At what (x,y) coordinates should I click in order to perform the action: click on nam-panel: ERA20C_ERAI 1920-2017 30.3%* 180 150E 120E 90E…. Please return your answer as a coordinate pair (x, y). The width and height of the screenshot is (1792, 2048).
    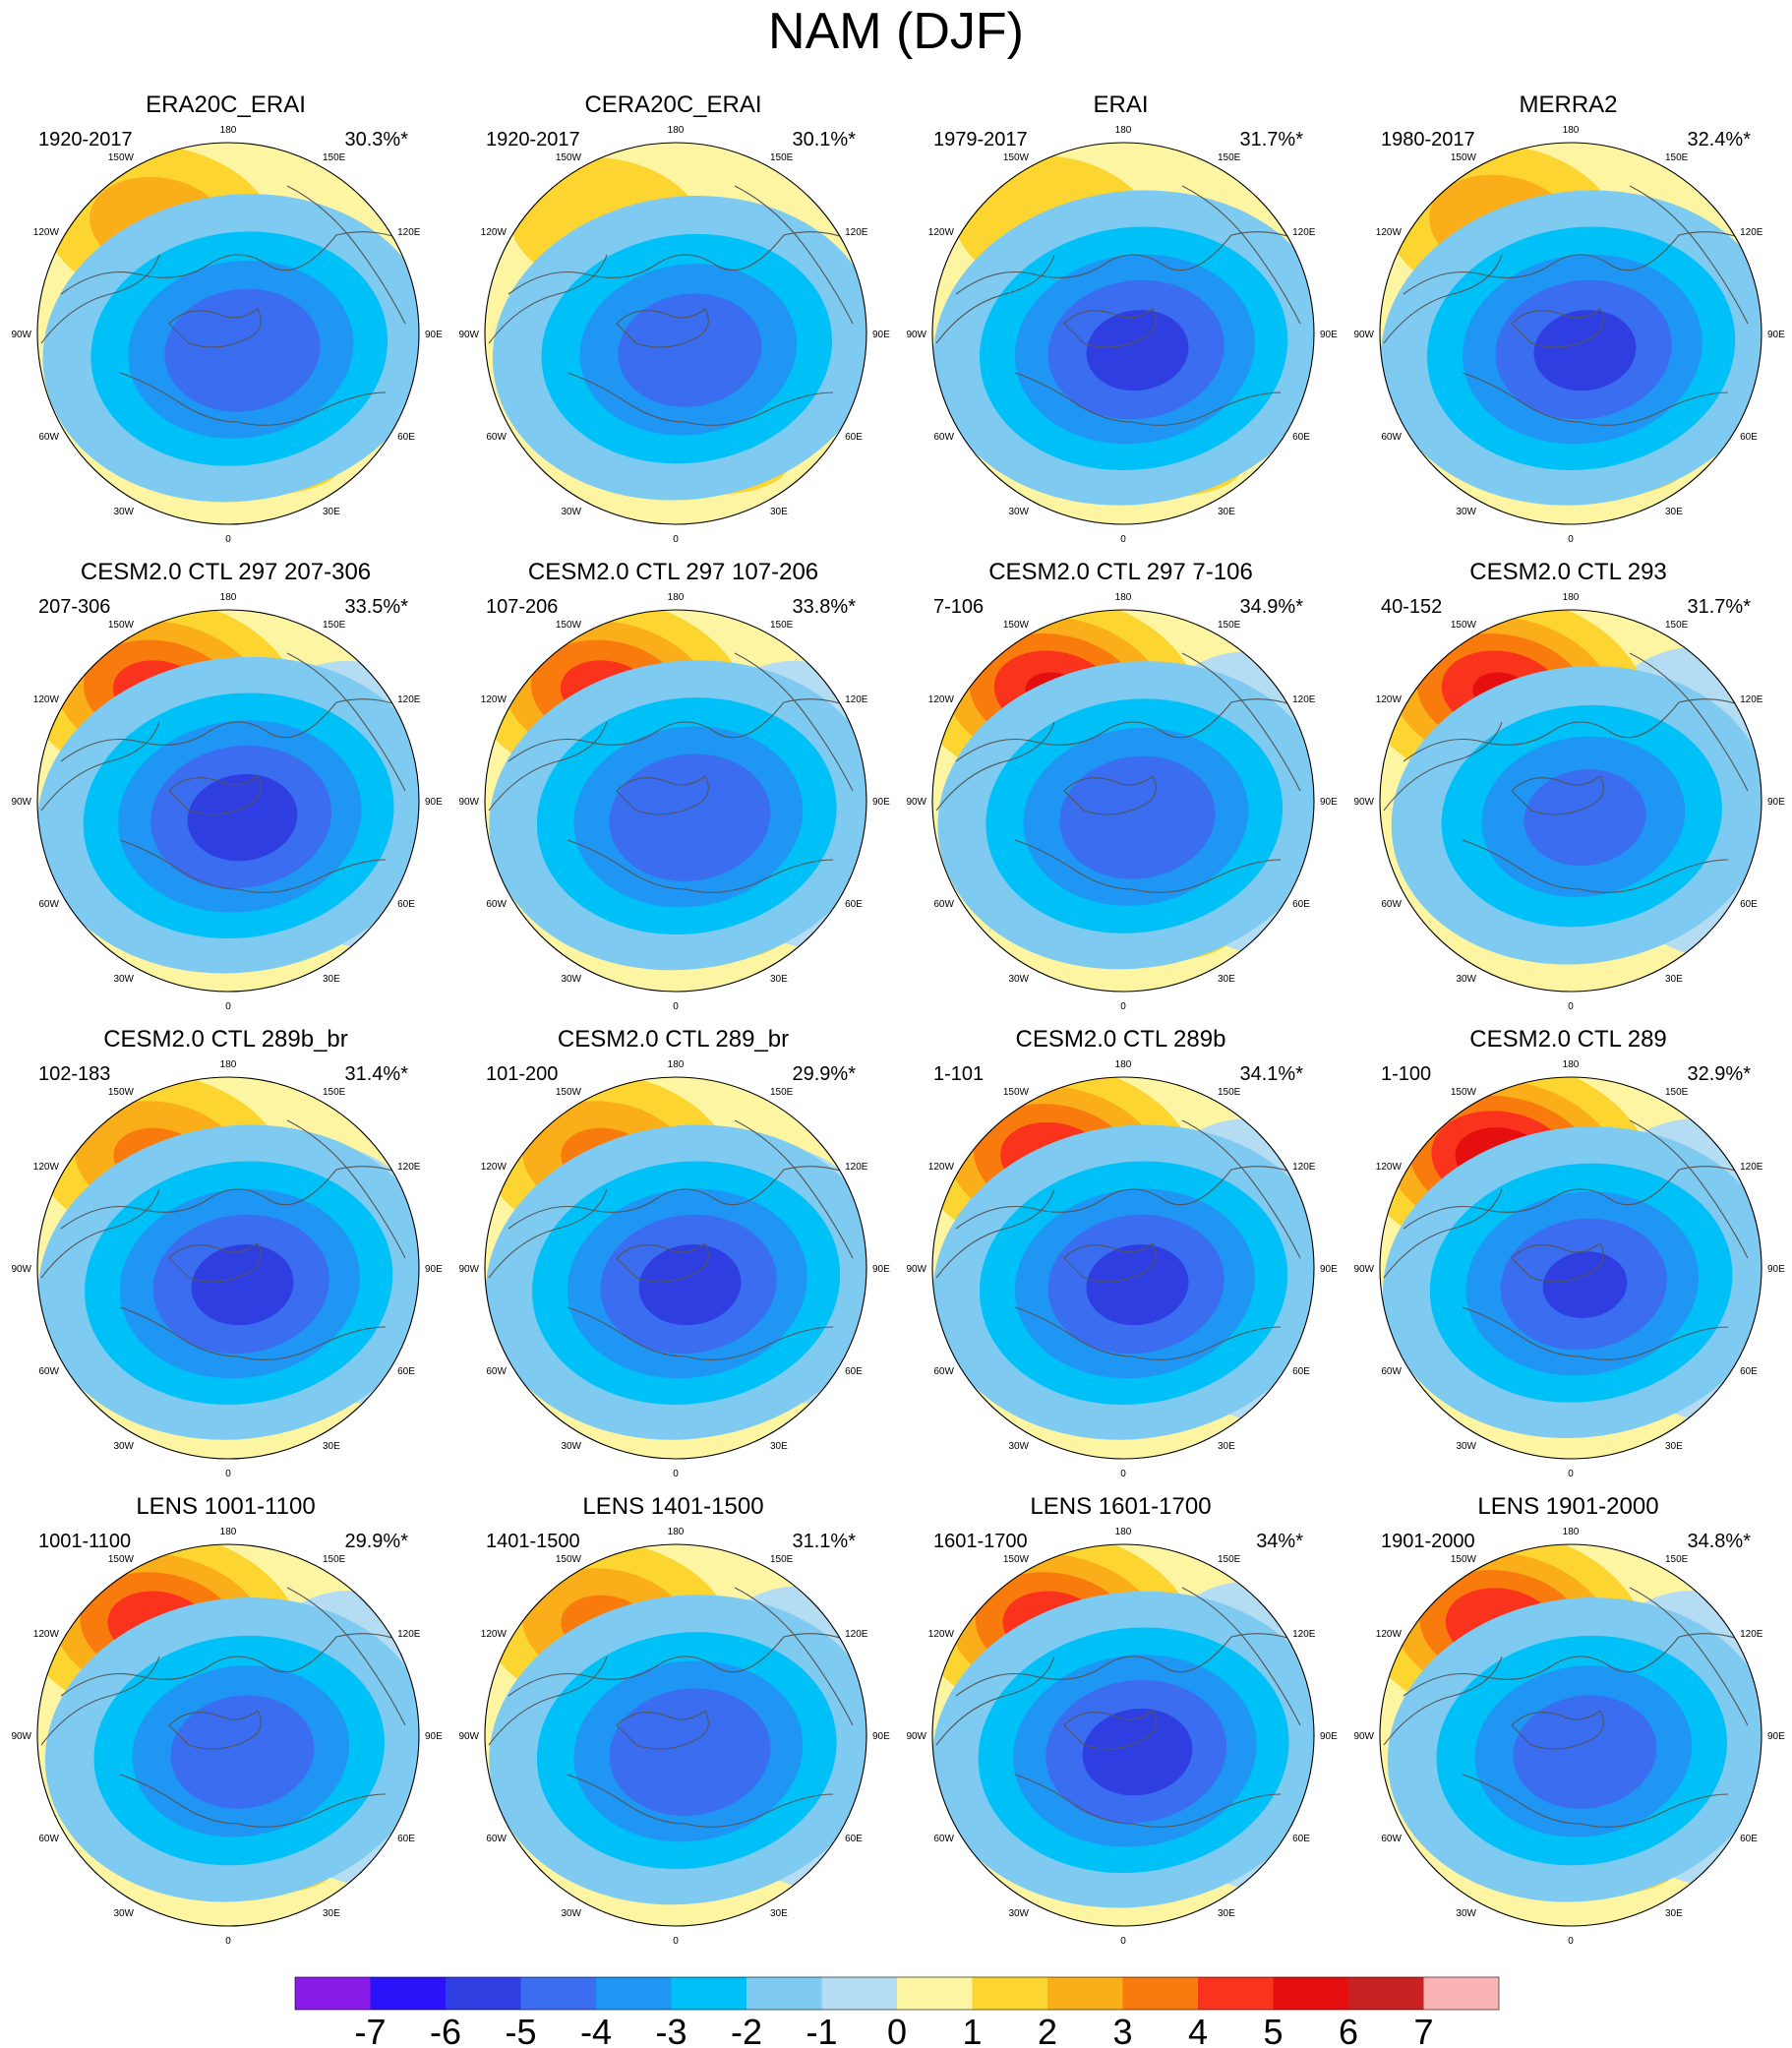
    Looking at the image, I should click on (225, 322).